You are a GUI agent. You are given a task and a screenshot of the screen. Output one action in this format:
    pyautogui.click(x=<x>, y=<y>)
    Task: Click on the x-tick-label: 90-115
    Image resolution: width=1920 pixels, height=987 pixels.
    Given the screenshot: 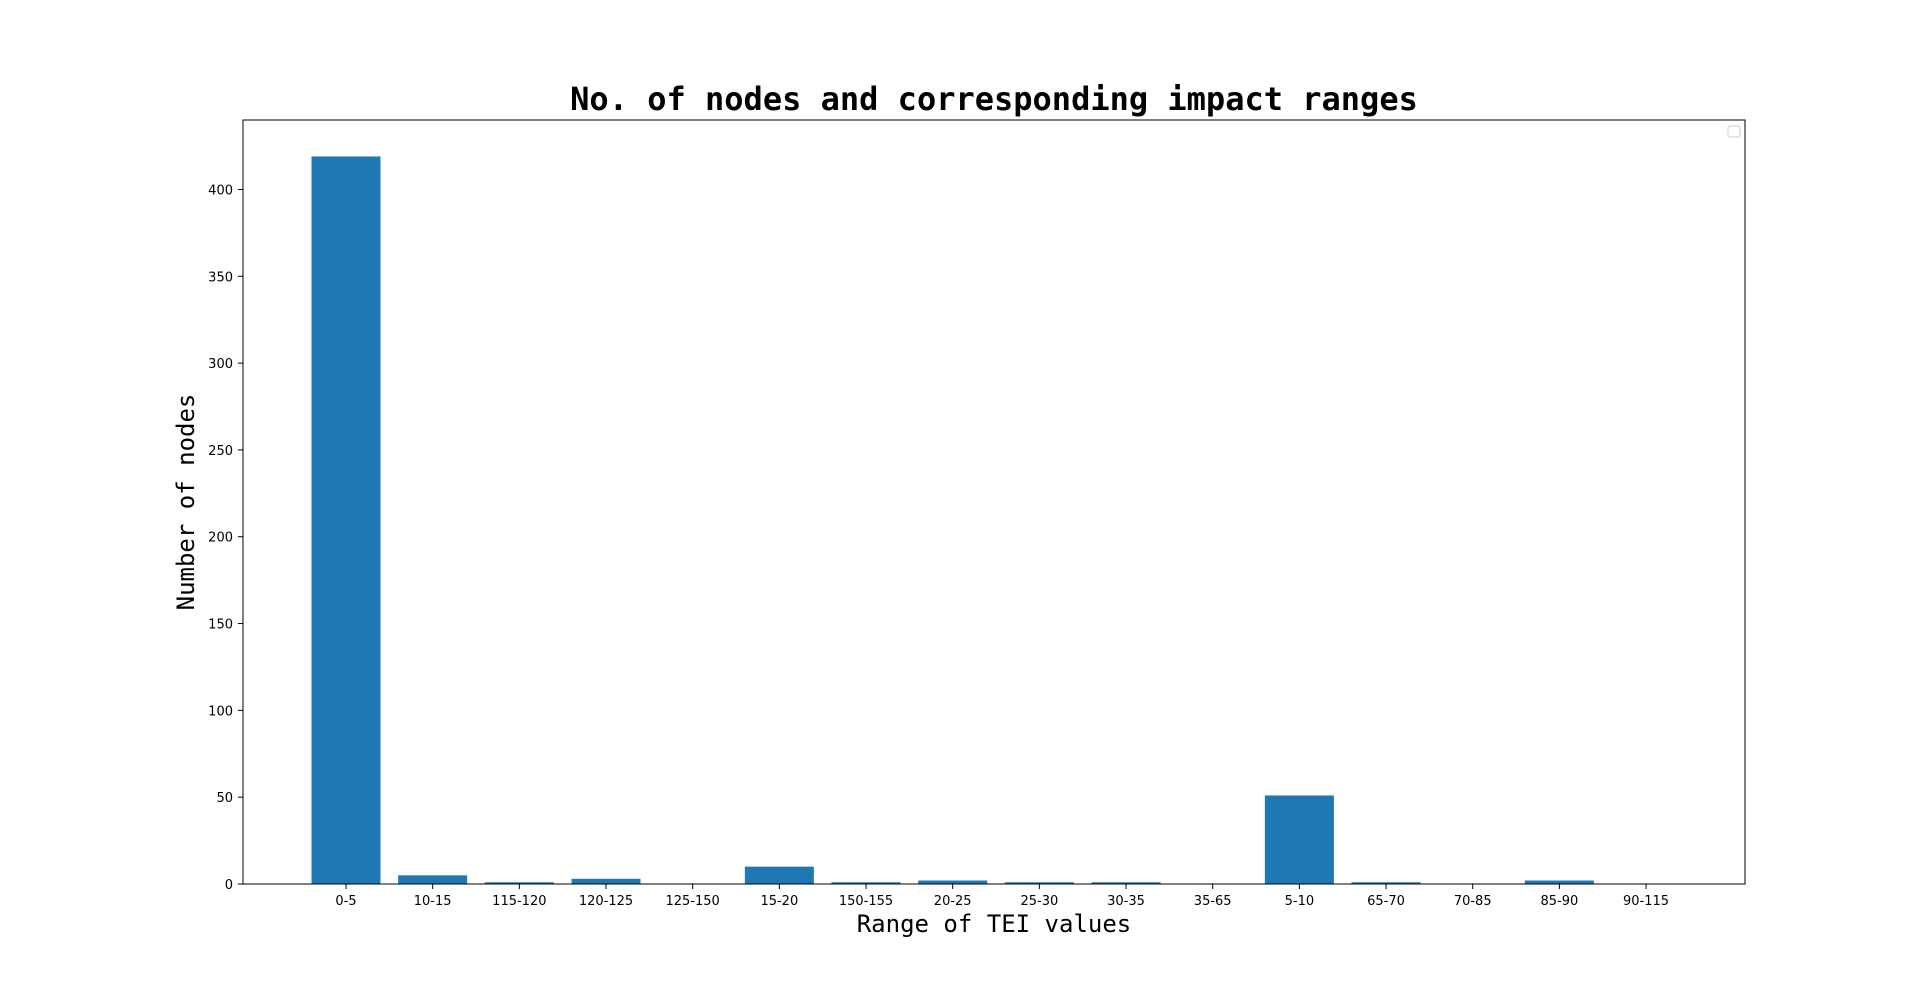 What is the action you would take?
    pyautogui.click(x=1646, y=901)
    